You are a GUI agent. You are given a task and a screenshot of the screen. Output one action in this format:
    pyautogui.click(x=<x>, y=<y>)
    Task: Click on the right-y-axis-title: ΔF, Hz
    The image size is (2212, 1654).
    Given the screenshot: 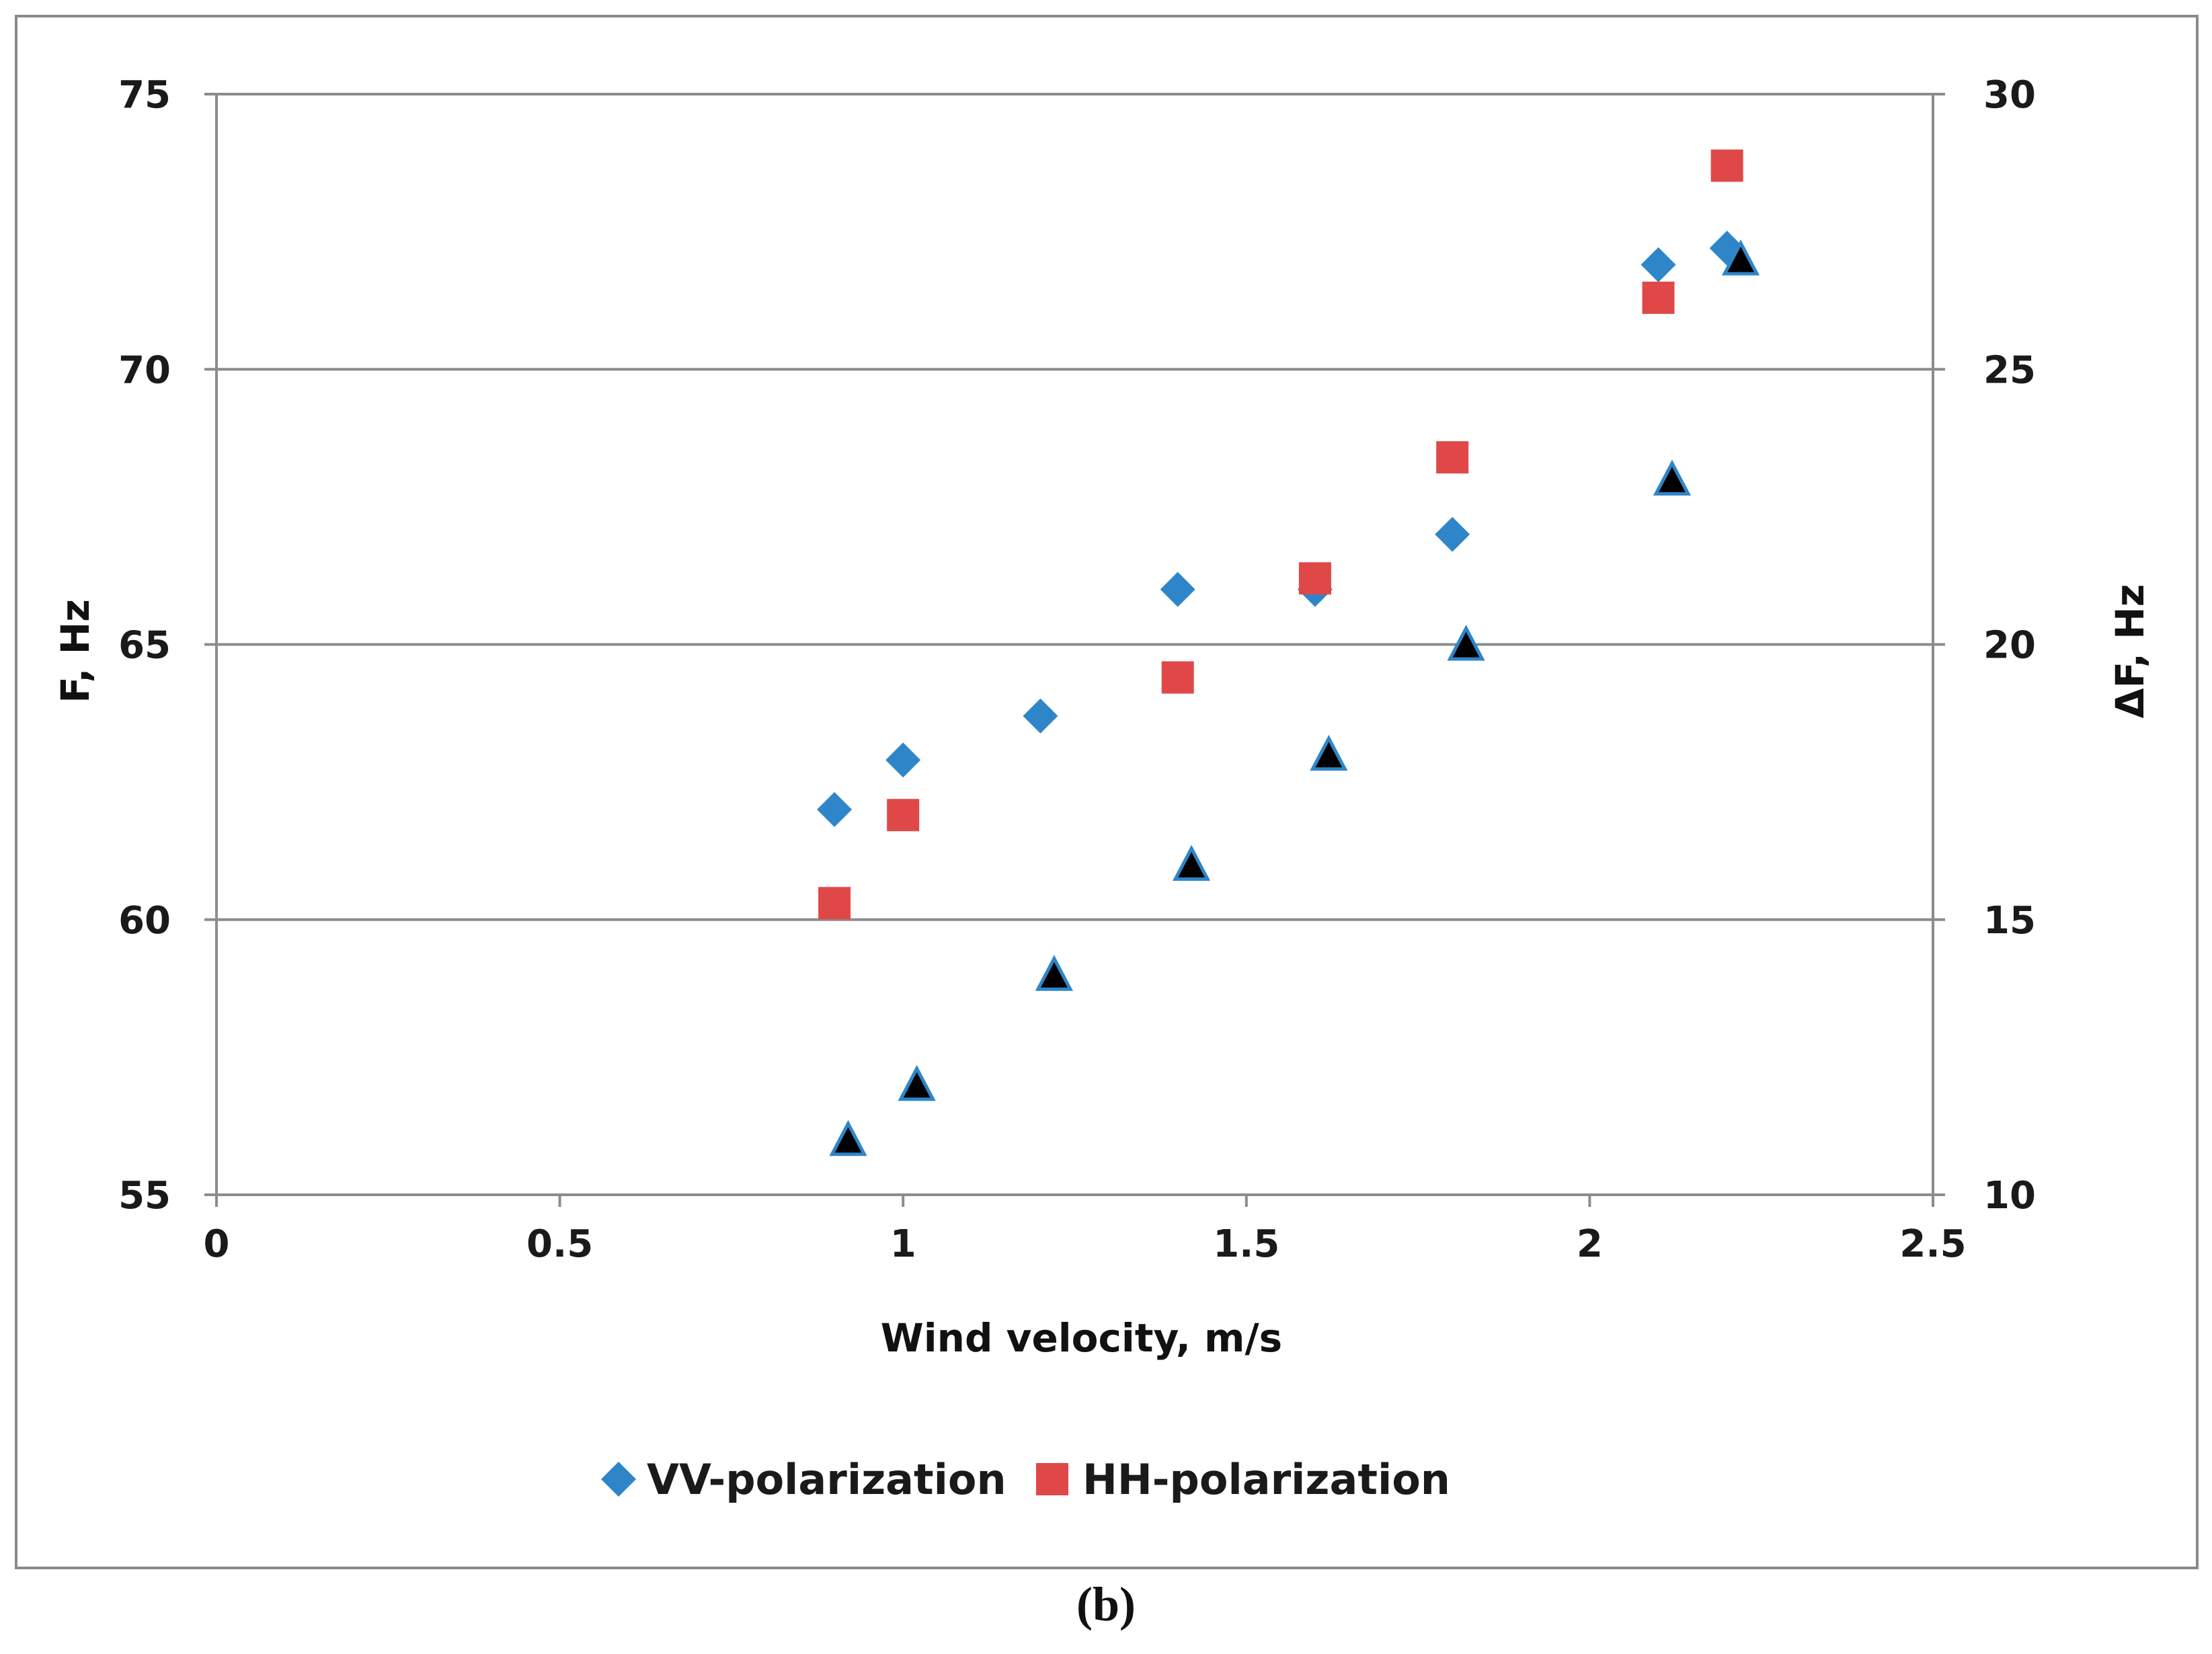 What is the action you would take?
    pyautogui.click(x=2130, y=652)
    